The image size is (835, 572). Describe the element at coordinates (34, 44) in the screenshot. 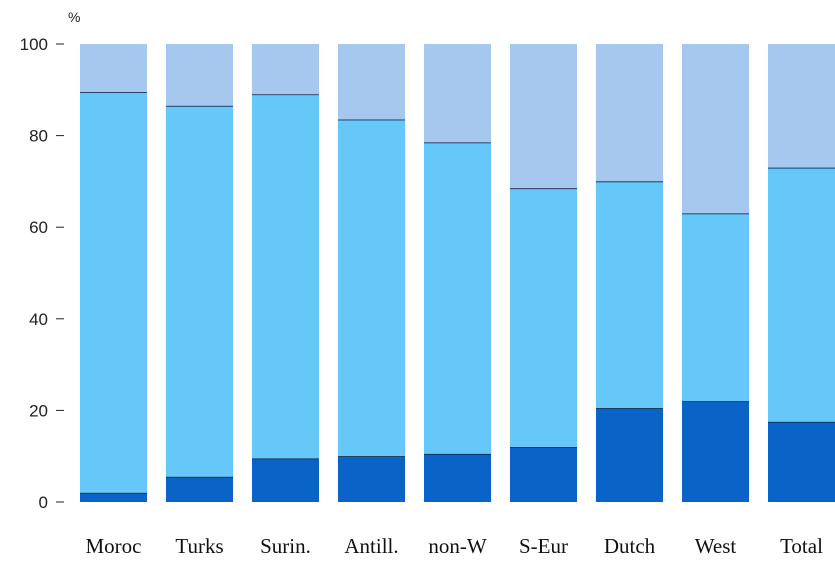

I see `y-tick-label: 100` at that location.